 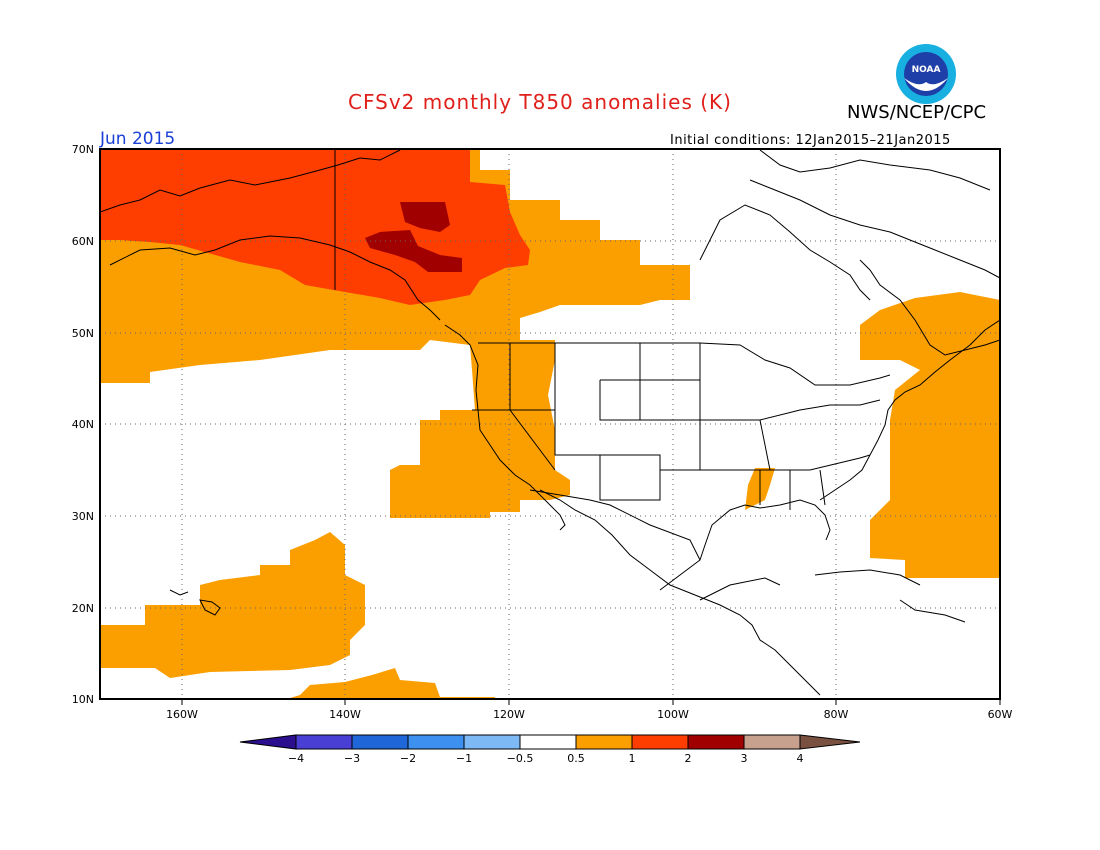 I want to click on colorbar-tick-label: −3, so click(x=352, y=758).